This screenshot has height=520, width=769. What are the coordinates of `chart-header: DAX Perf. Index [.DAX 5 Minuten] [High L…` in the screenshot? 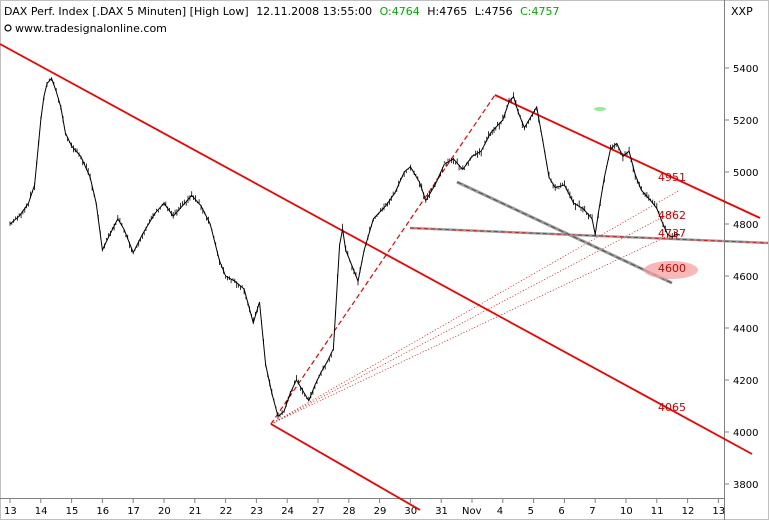 It's located at (378, 20).